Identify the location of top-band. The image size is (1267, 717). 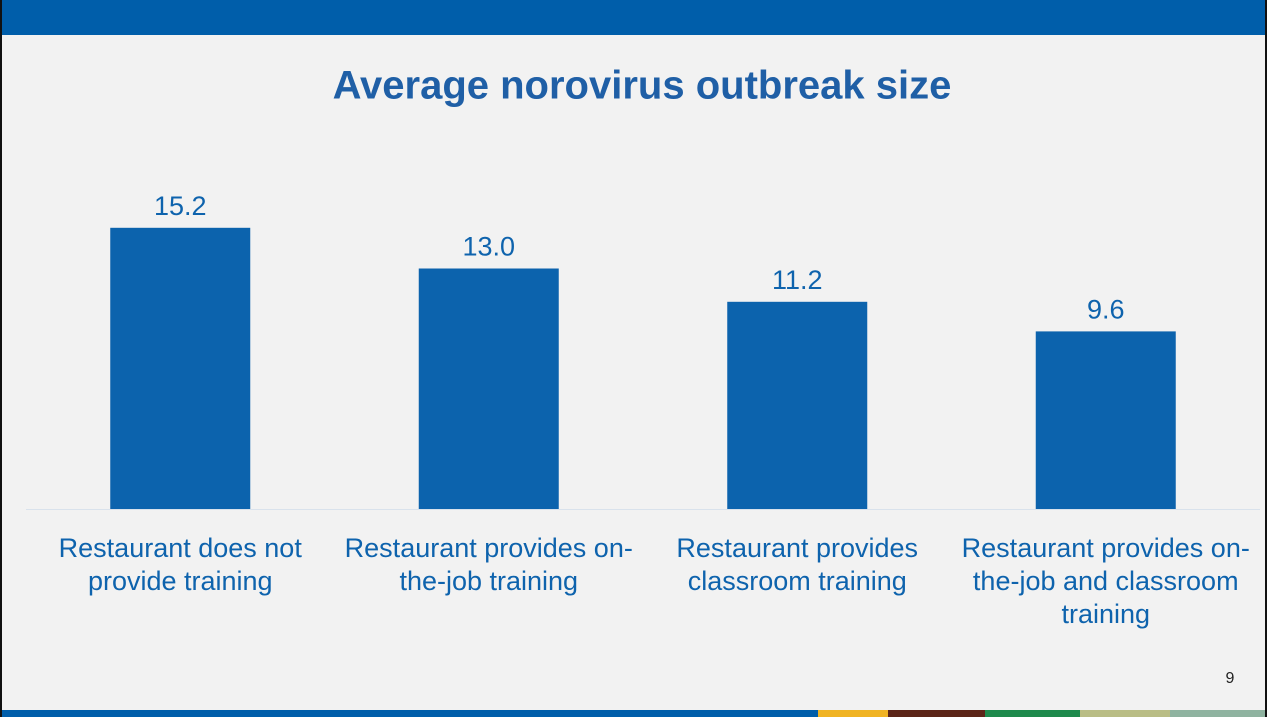
(633, 17).